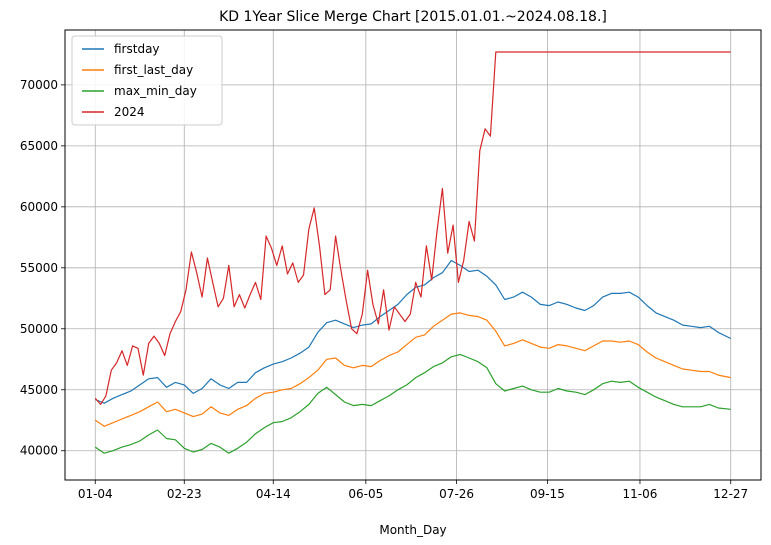  What do you see at coordinates (456, 494) in the screenshot?
I see `x-tick-label: 07-26` at bounding box center [456, 494].